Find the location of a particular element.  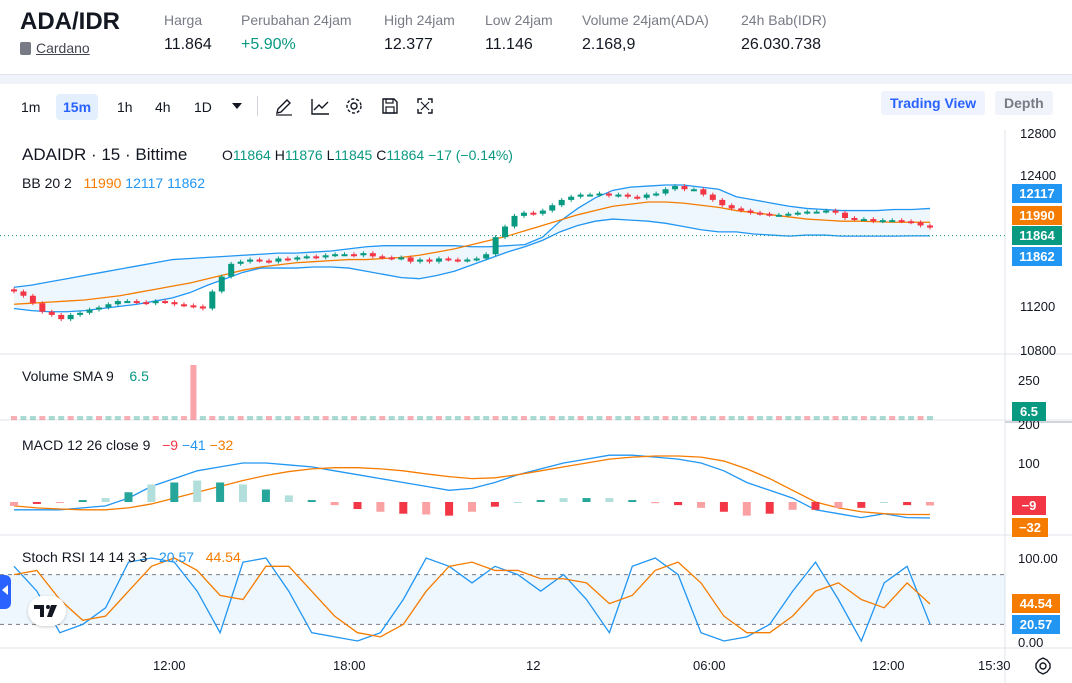

pencil-icon is located at coordinates (284, 106).